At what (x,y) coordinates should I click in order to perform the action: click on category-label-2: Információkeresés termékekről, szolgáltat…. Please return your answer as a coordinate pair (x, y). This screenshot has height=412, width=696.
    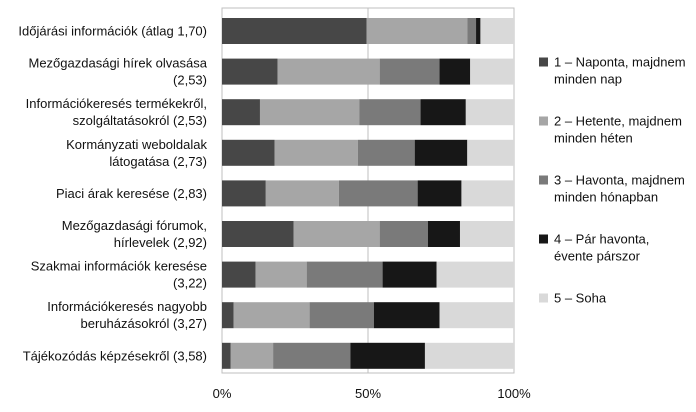
    Looking at the image, I should click on (116, 112).